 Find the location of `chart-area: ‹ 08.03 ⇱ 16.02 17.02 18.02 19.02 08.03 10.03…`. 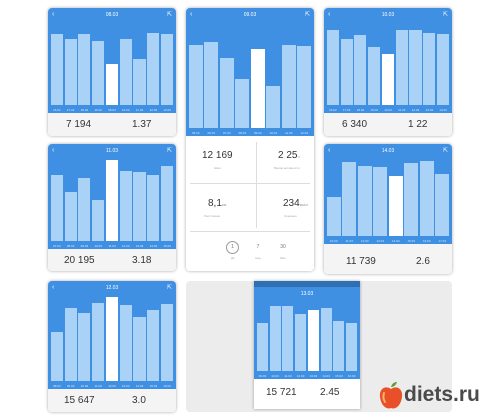

chart-area: ‹ 08.03 ⇱ 16.02 17.02 18.02 19.02 08.03 10.03… is located at coordinates (112, 60).